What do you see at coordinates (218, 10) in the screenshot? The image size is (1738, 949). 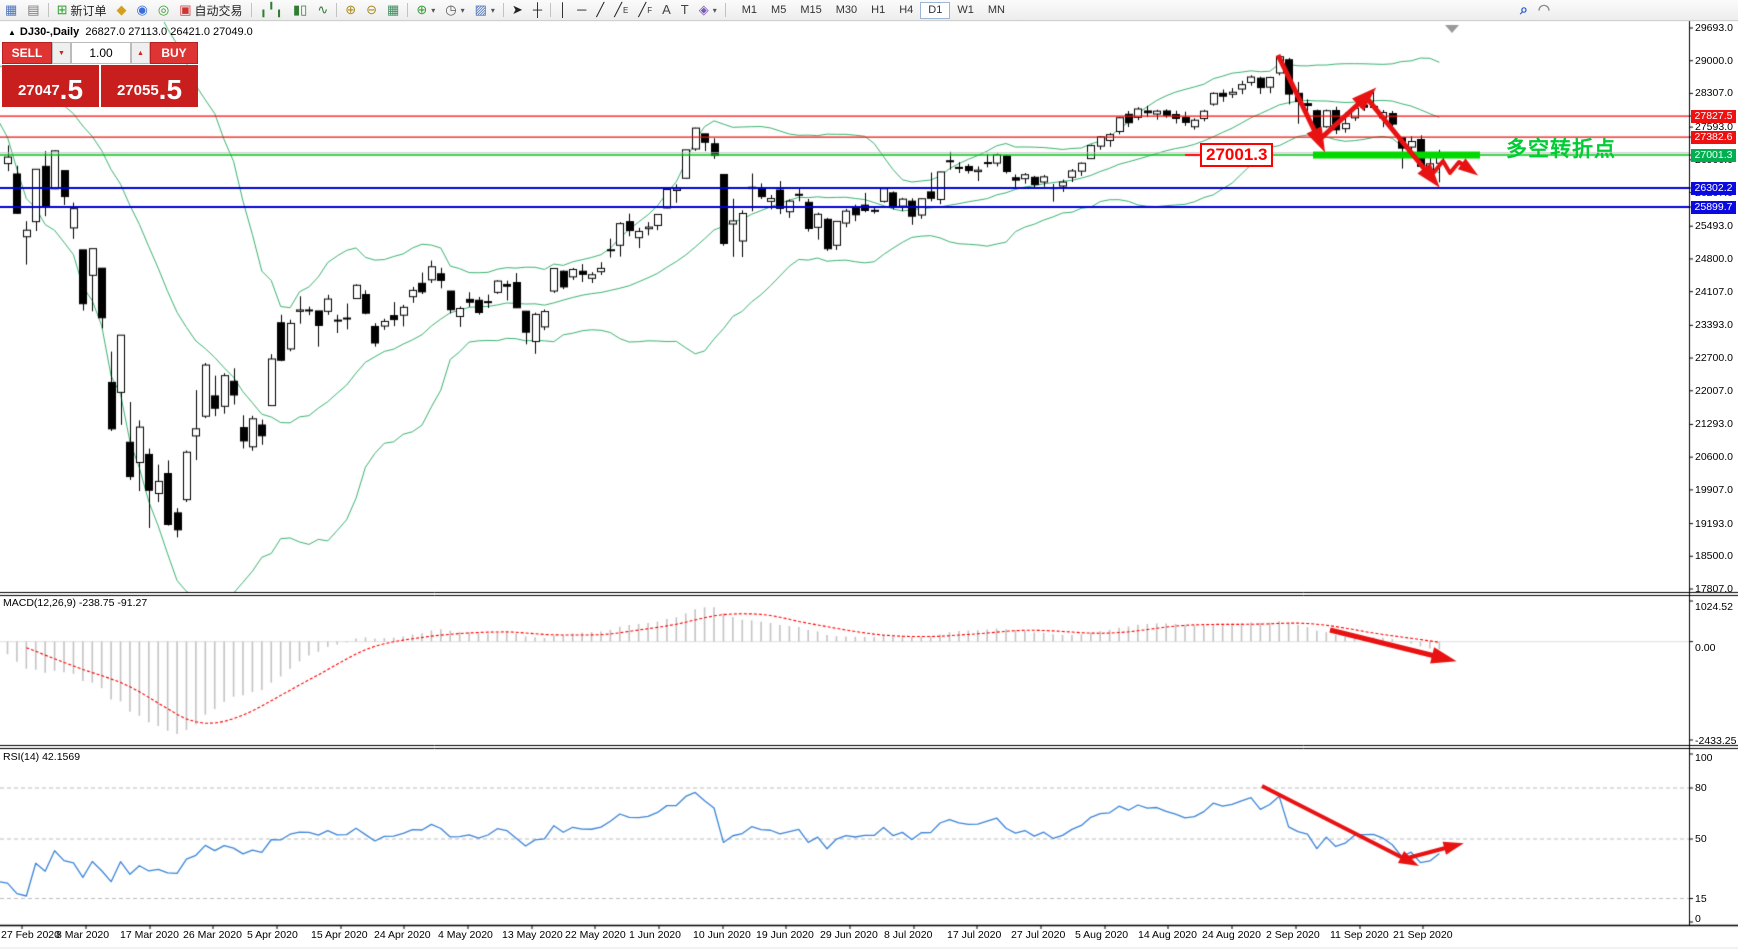 I see `autotrade-label: 自动交易` at bounding box center [218, 10].